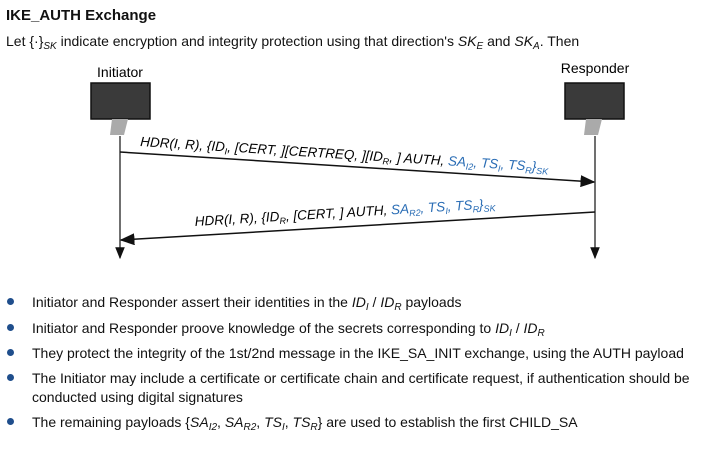 The height and width of the screenshot is (450, 728). I want to click on responder-computer-icon, so click(594, 108).